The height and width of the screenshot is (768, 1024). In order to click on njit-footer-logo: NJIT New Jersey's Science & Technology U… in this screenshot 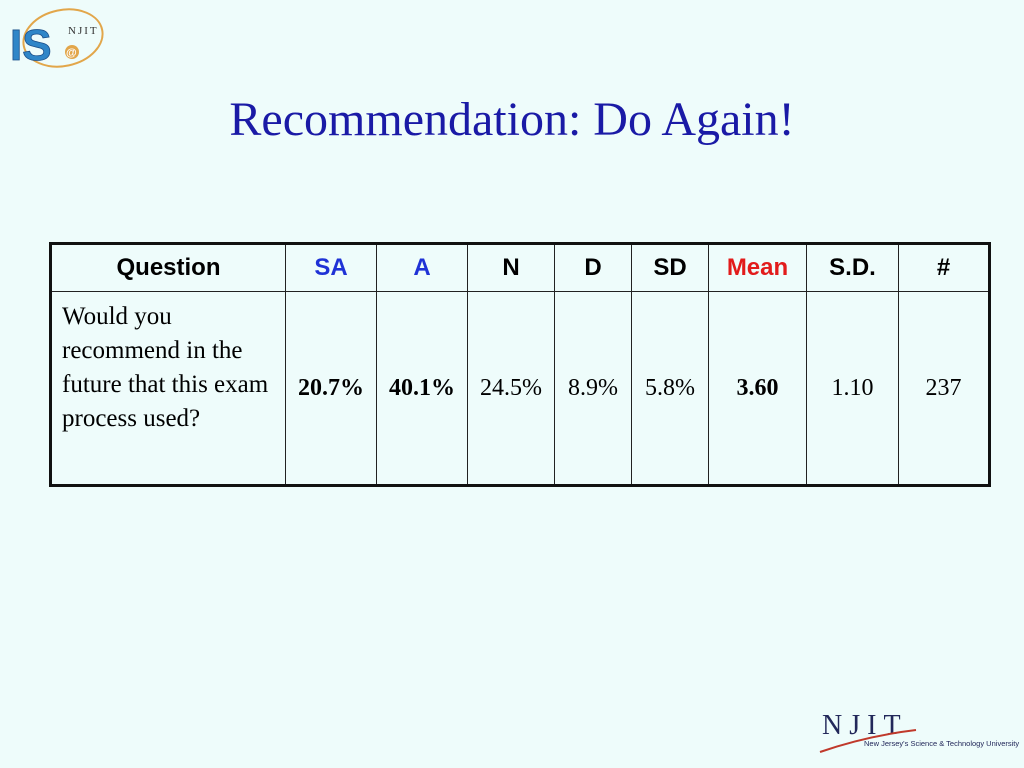, I will do `click(919, 731)`.